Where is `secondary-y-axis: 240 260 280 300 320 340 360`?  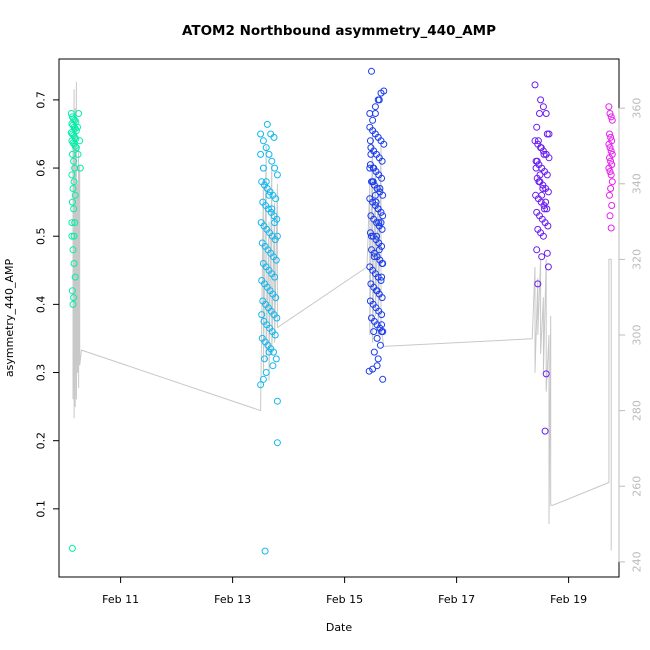
secondary-y-axis: 240 260 280 300 320 340 360 is located at coordinates (631, 335).